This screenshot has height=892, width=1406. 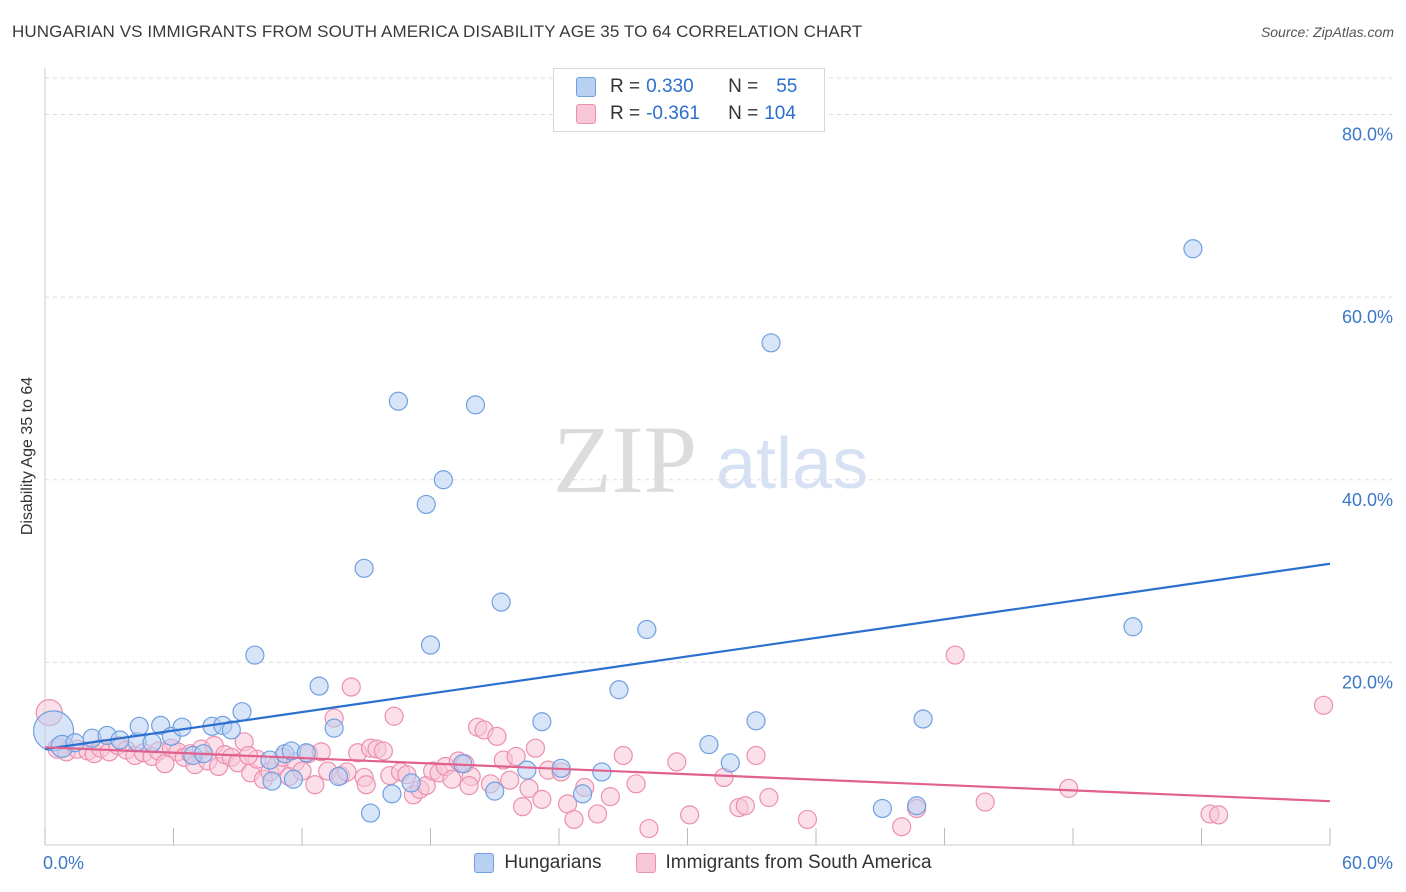 What do you see at coordinates (687, 774) in the screenshot?
I see `immigrants-trend-line` at bounding box center [687, 774].